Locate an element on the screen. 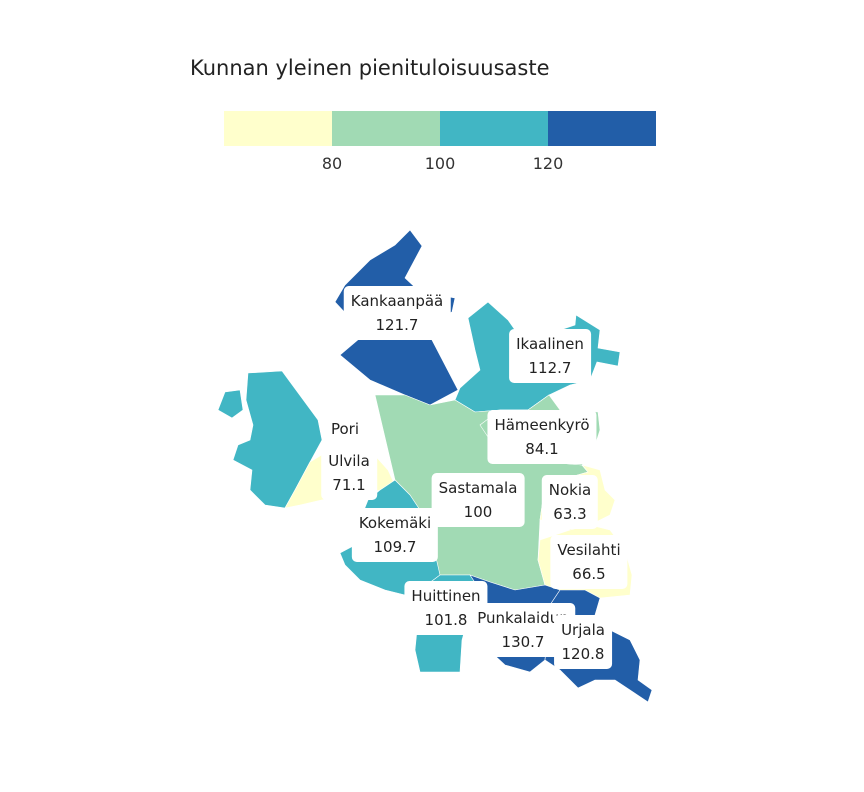 The width and height of the screenshot is (864, 792). municipality-name: Nokia is located at coordinates (570, 490).